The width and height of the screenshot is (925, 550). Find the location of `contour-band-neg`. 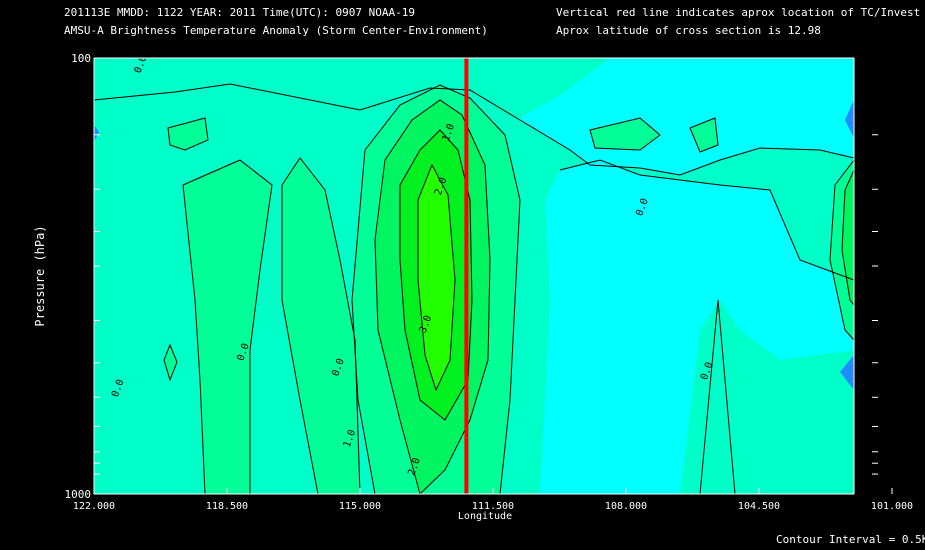

contour-band-neg is located at coordinates (717, 397).